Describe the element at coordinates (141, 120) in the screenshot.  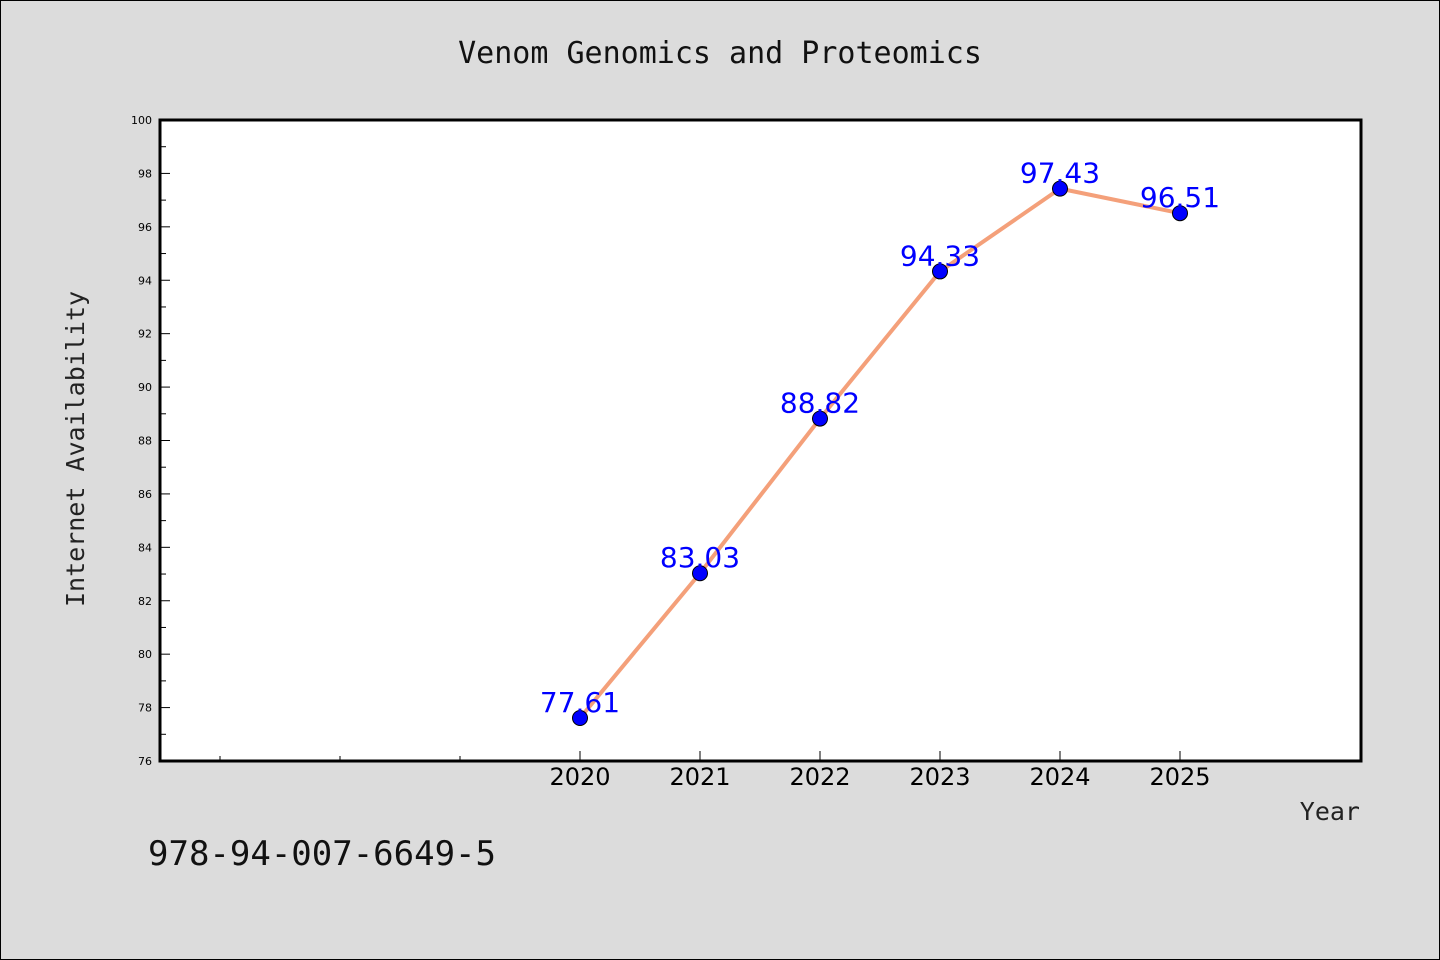
I see `y-tick-label: 100` at that location.